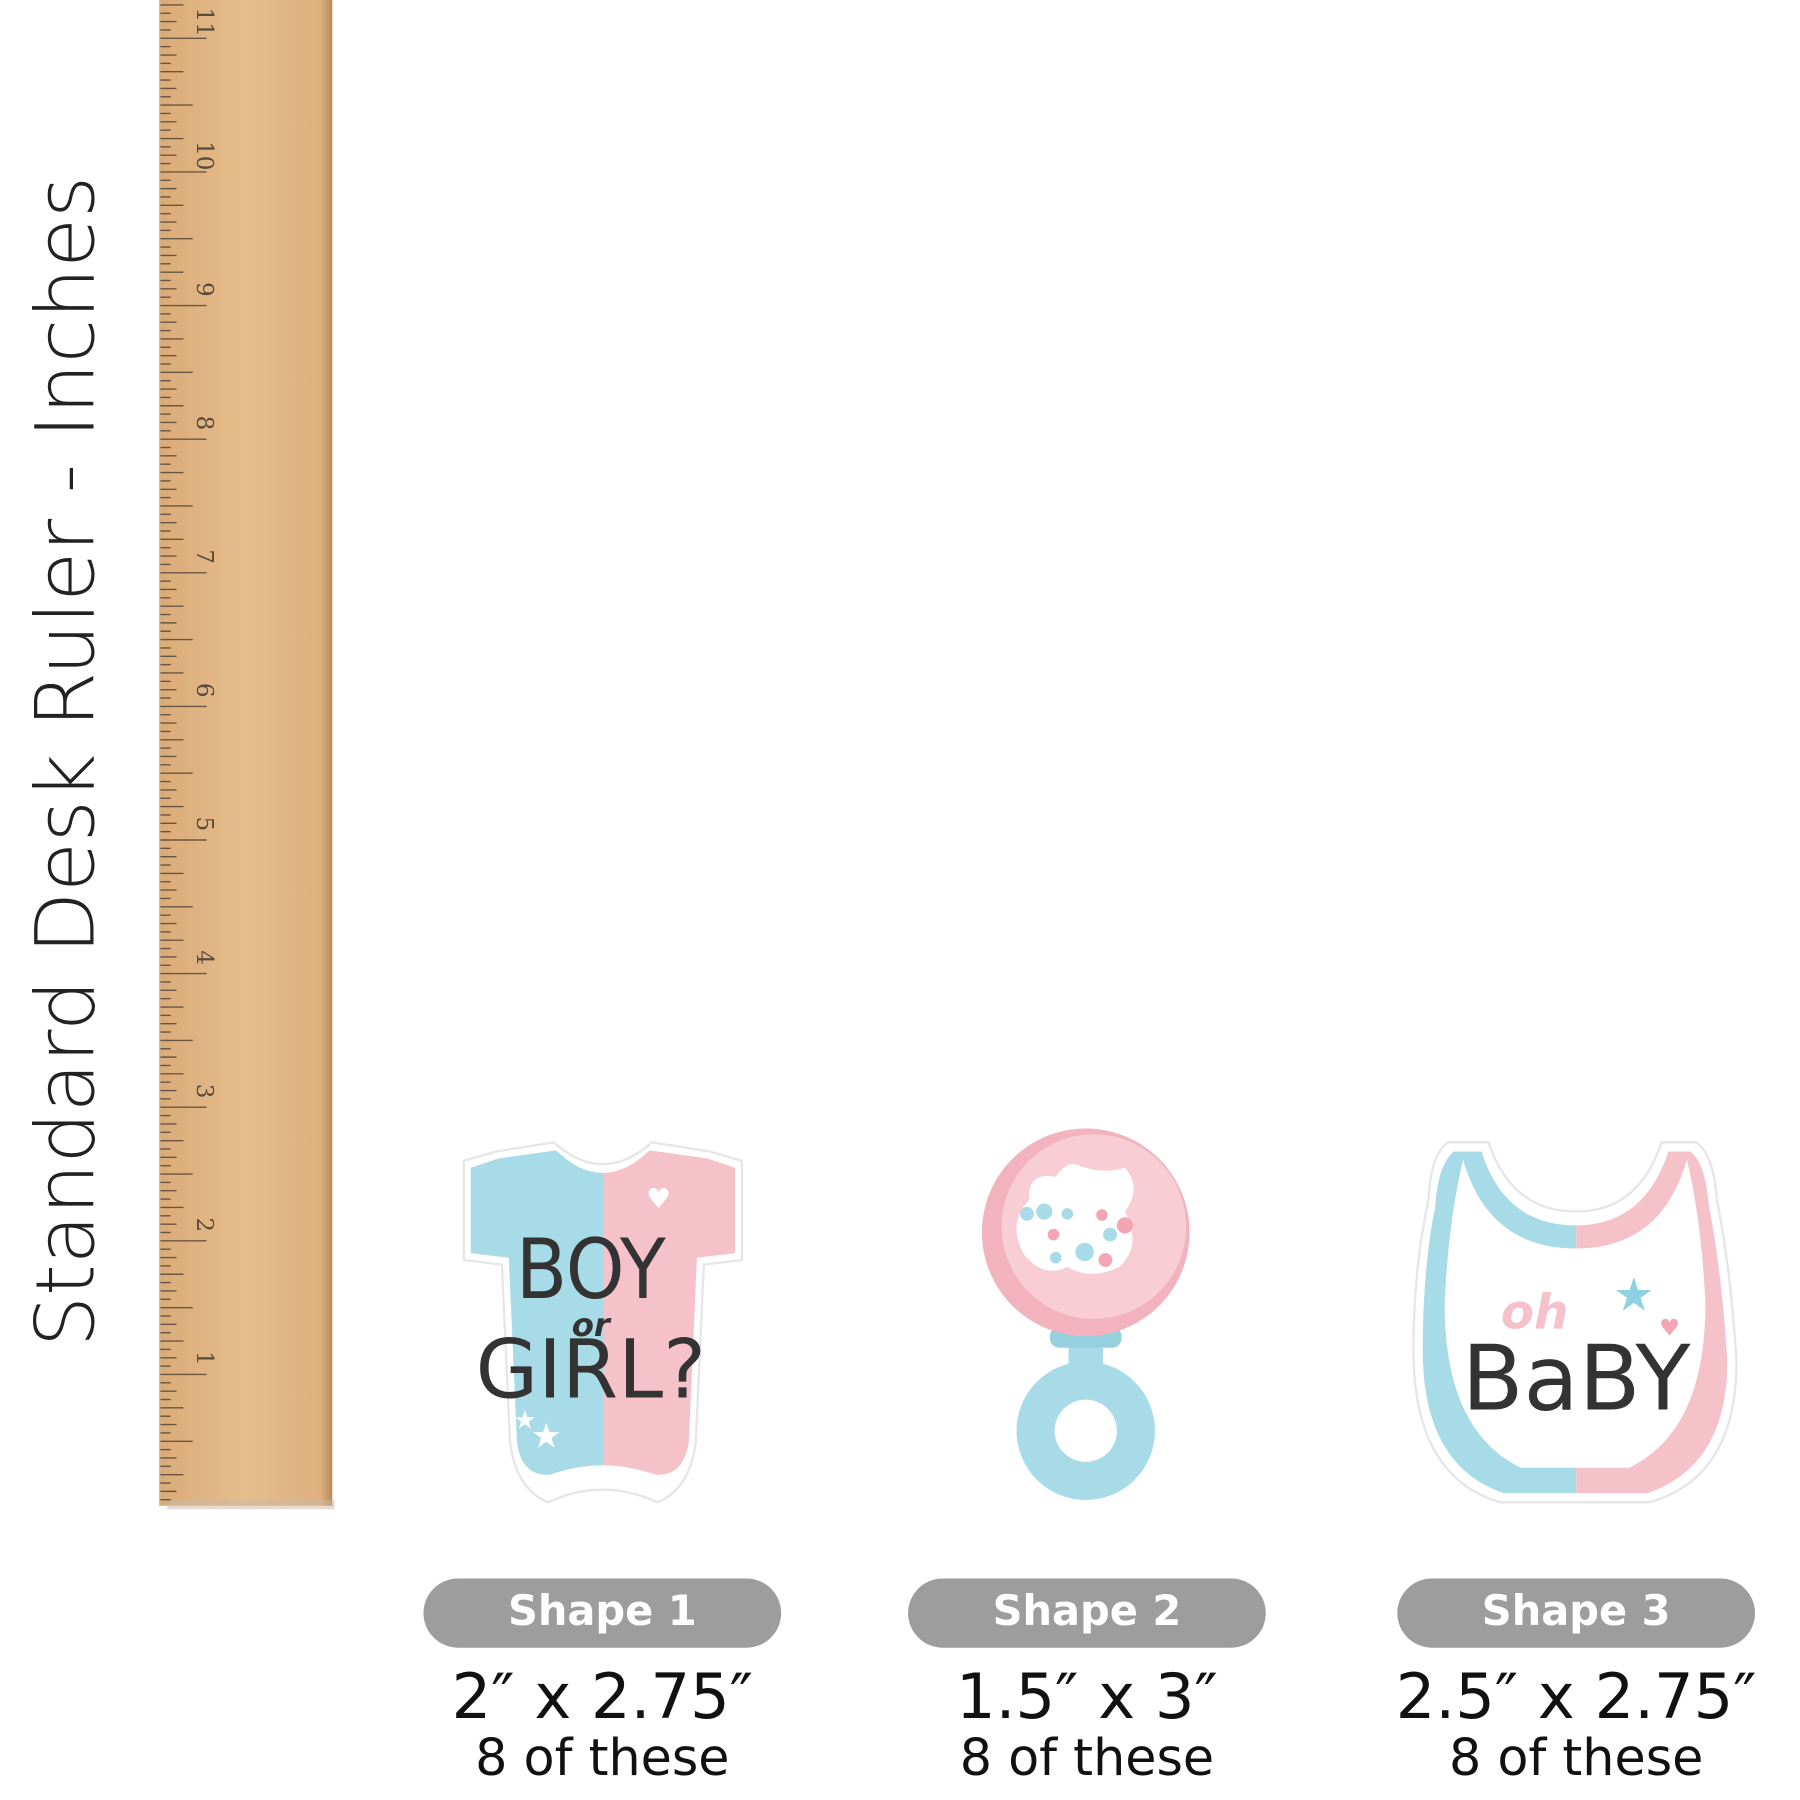  What do you see at coordinates (602, 1696) in the screenshot?
I see `shape-size: 2″ x 2.75″` at bounding box center [602, 1696].